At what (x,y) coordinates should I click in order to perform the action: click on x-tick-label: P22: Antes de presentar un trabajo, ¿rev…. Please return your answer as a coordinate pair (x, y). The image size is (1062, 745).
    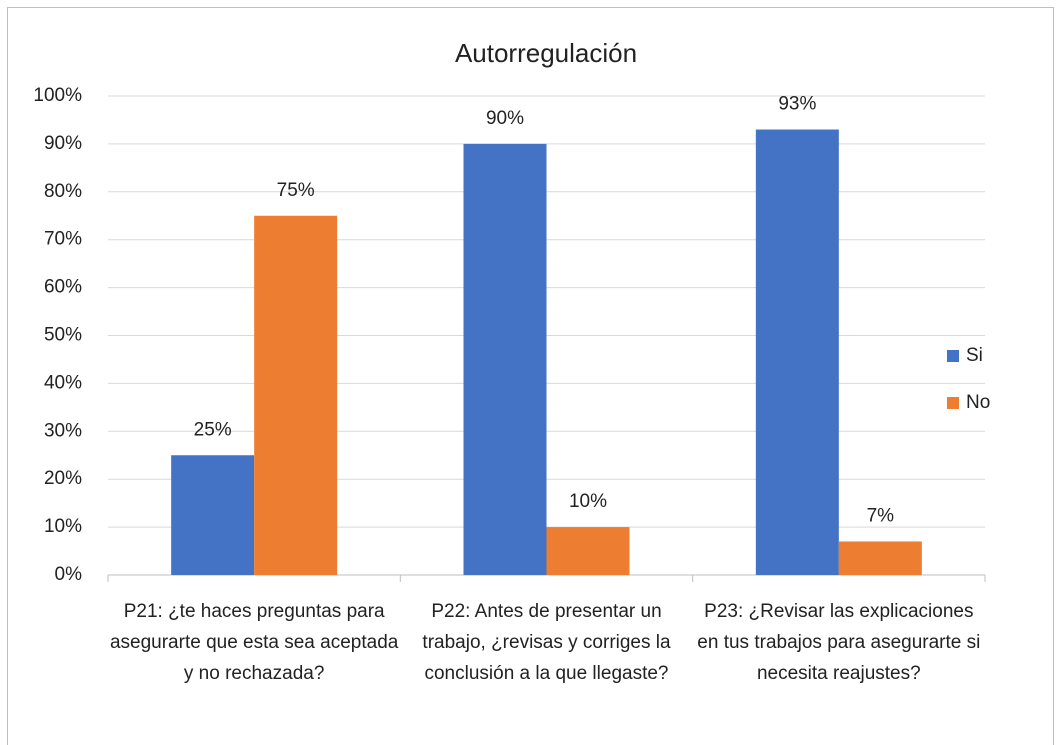
    Looking at the image, I should click on (546, 642).